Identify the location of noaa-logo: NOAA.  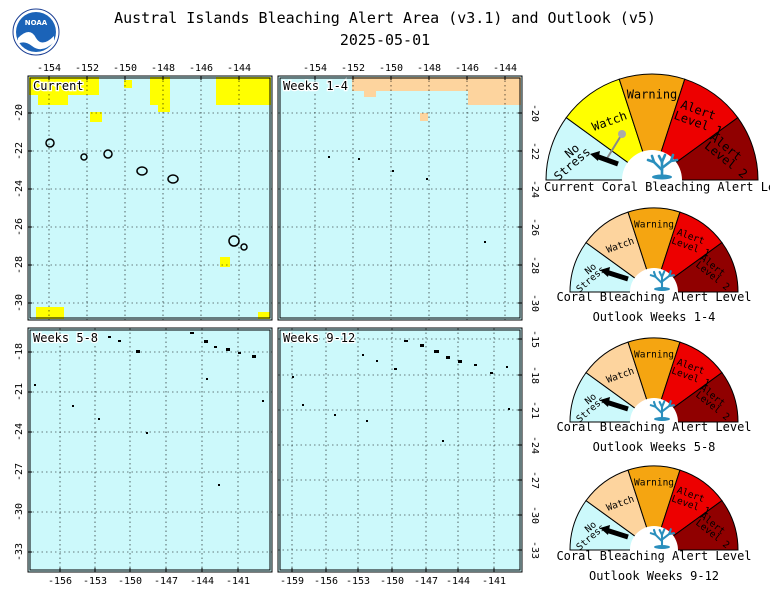
(36, 32).